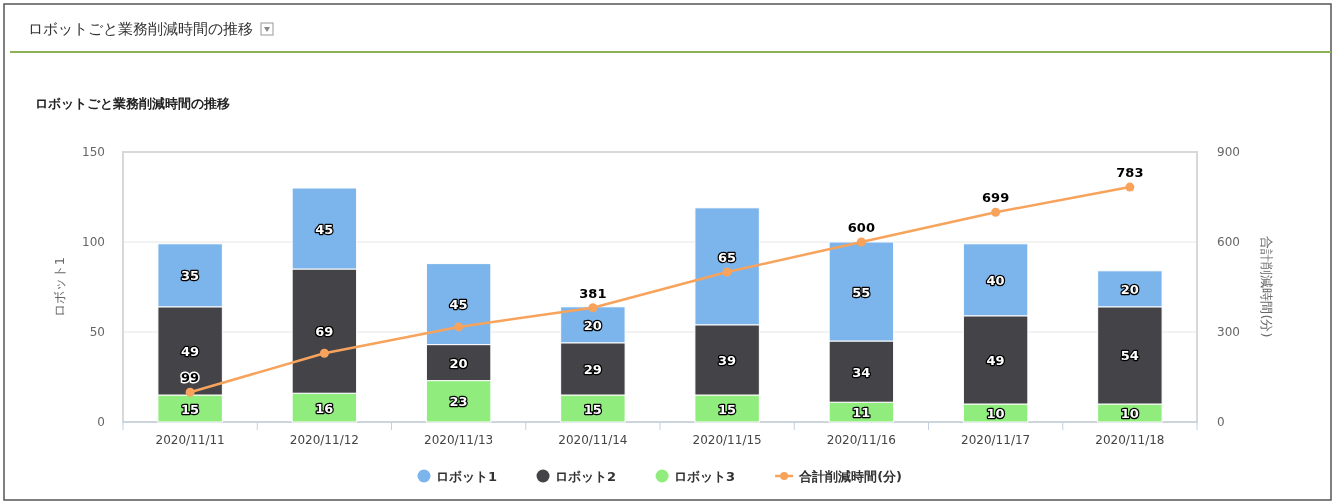 The image size is (1335, 502). What do you see at coordinates (101, 422) in the screenshot?
I see `y-tick-label: 0` at bounding box center [101, 422].